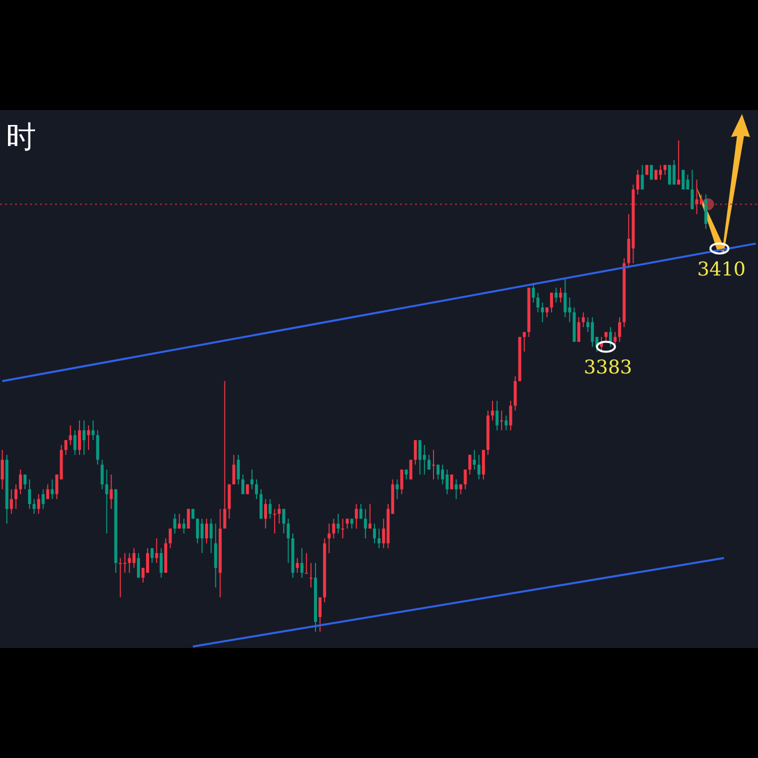  Describe the element at coordinates (721, 269) in the screenshot. I see `annotation: 3410` at that location.